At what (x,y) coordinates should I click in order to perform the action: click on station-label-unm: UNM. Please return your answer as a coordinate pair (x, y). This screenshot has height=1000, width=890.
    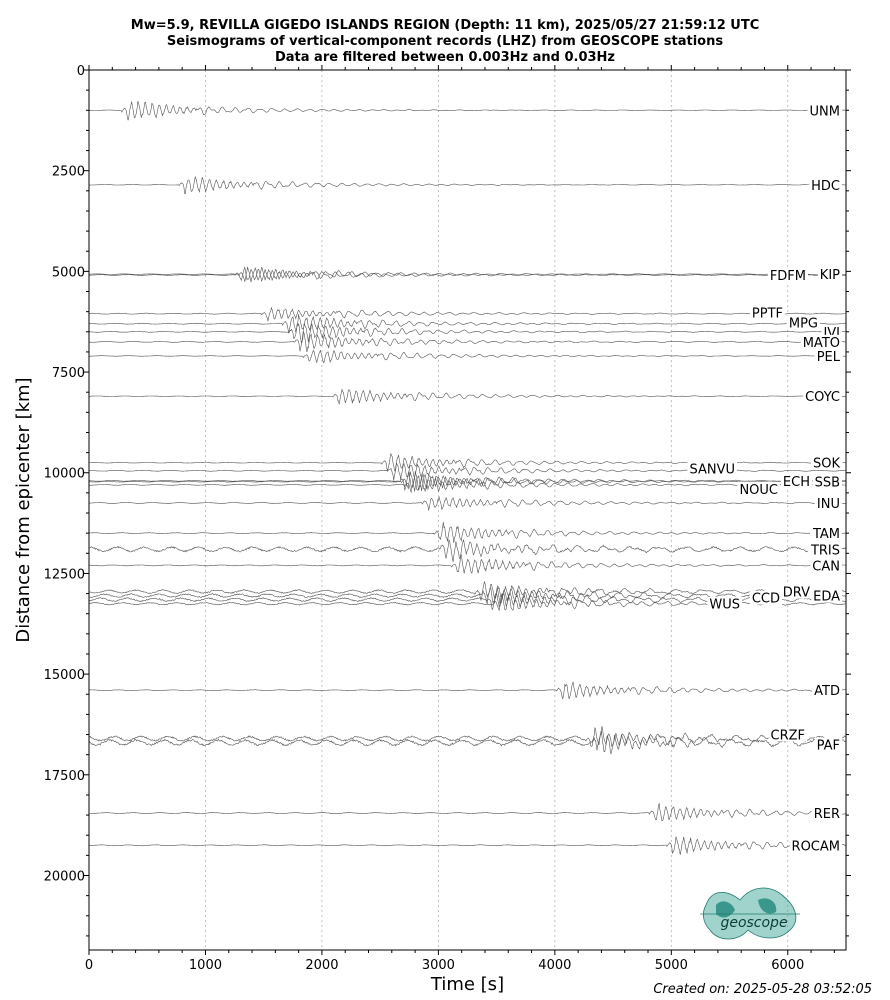
    Looking at the image, I should click on (825, 111).